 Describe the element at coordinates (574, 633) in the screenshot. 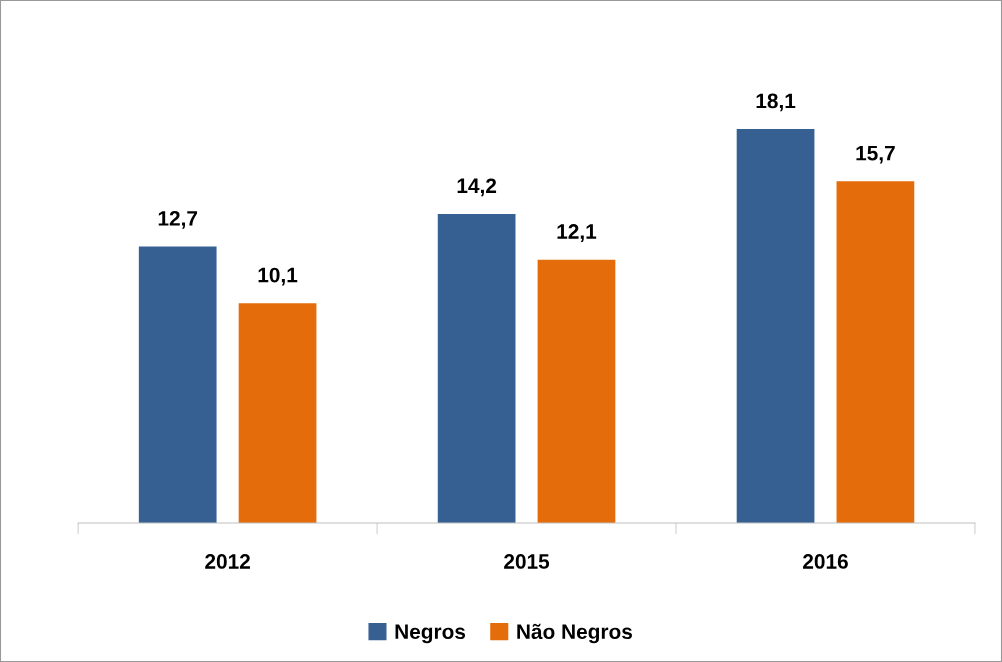

I see `legend-label: Não Negros` at that location.